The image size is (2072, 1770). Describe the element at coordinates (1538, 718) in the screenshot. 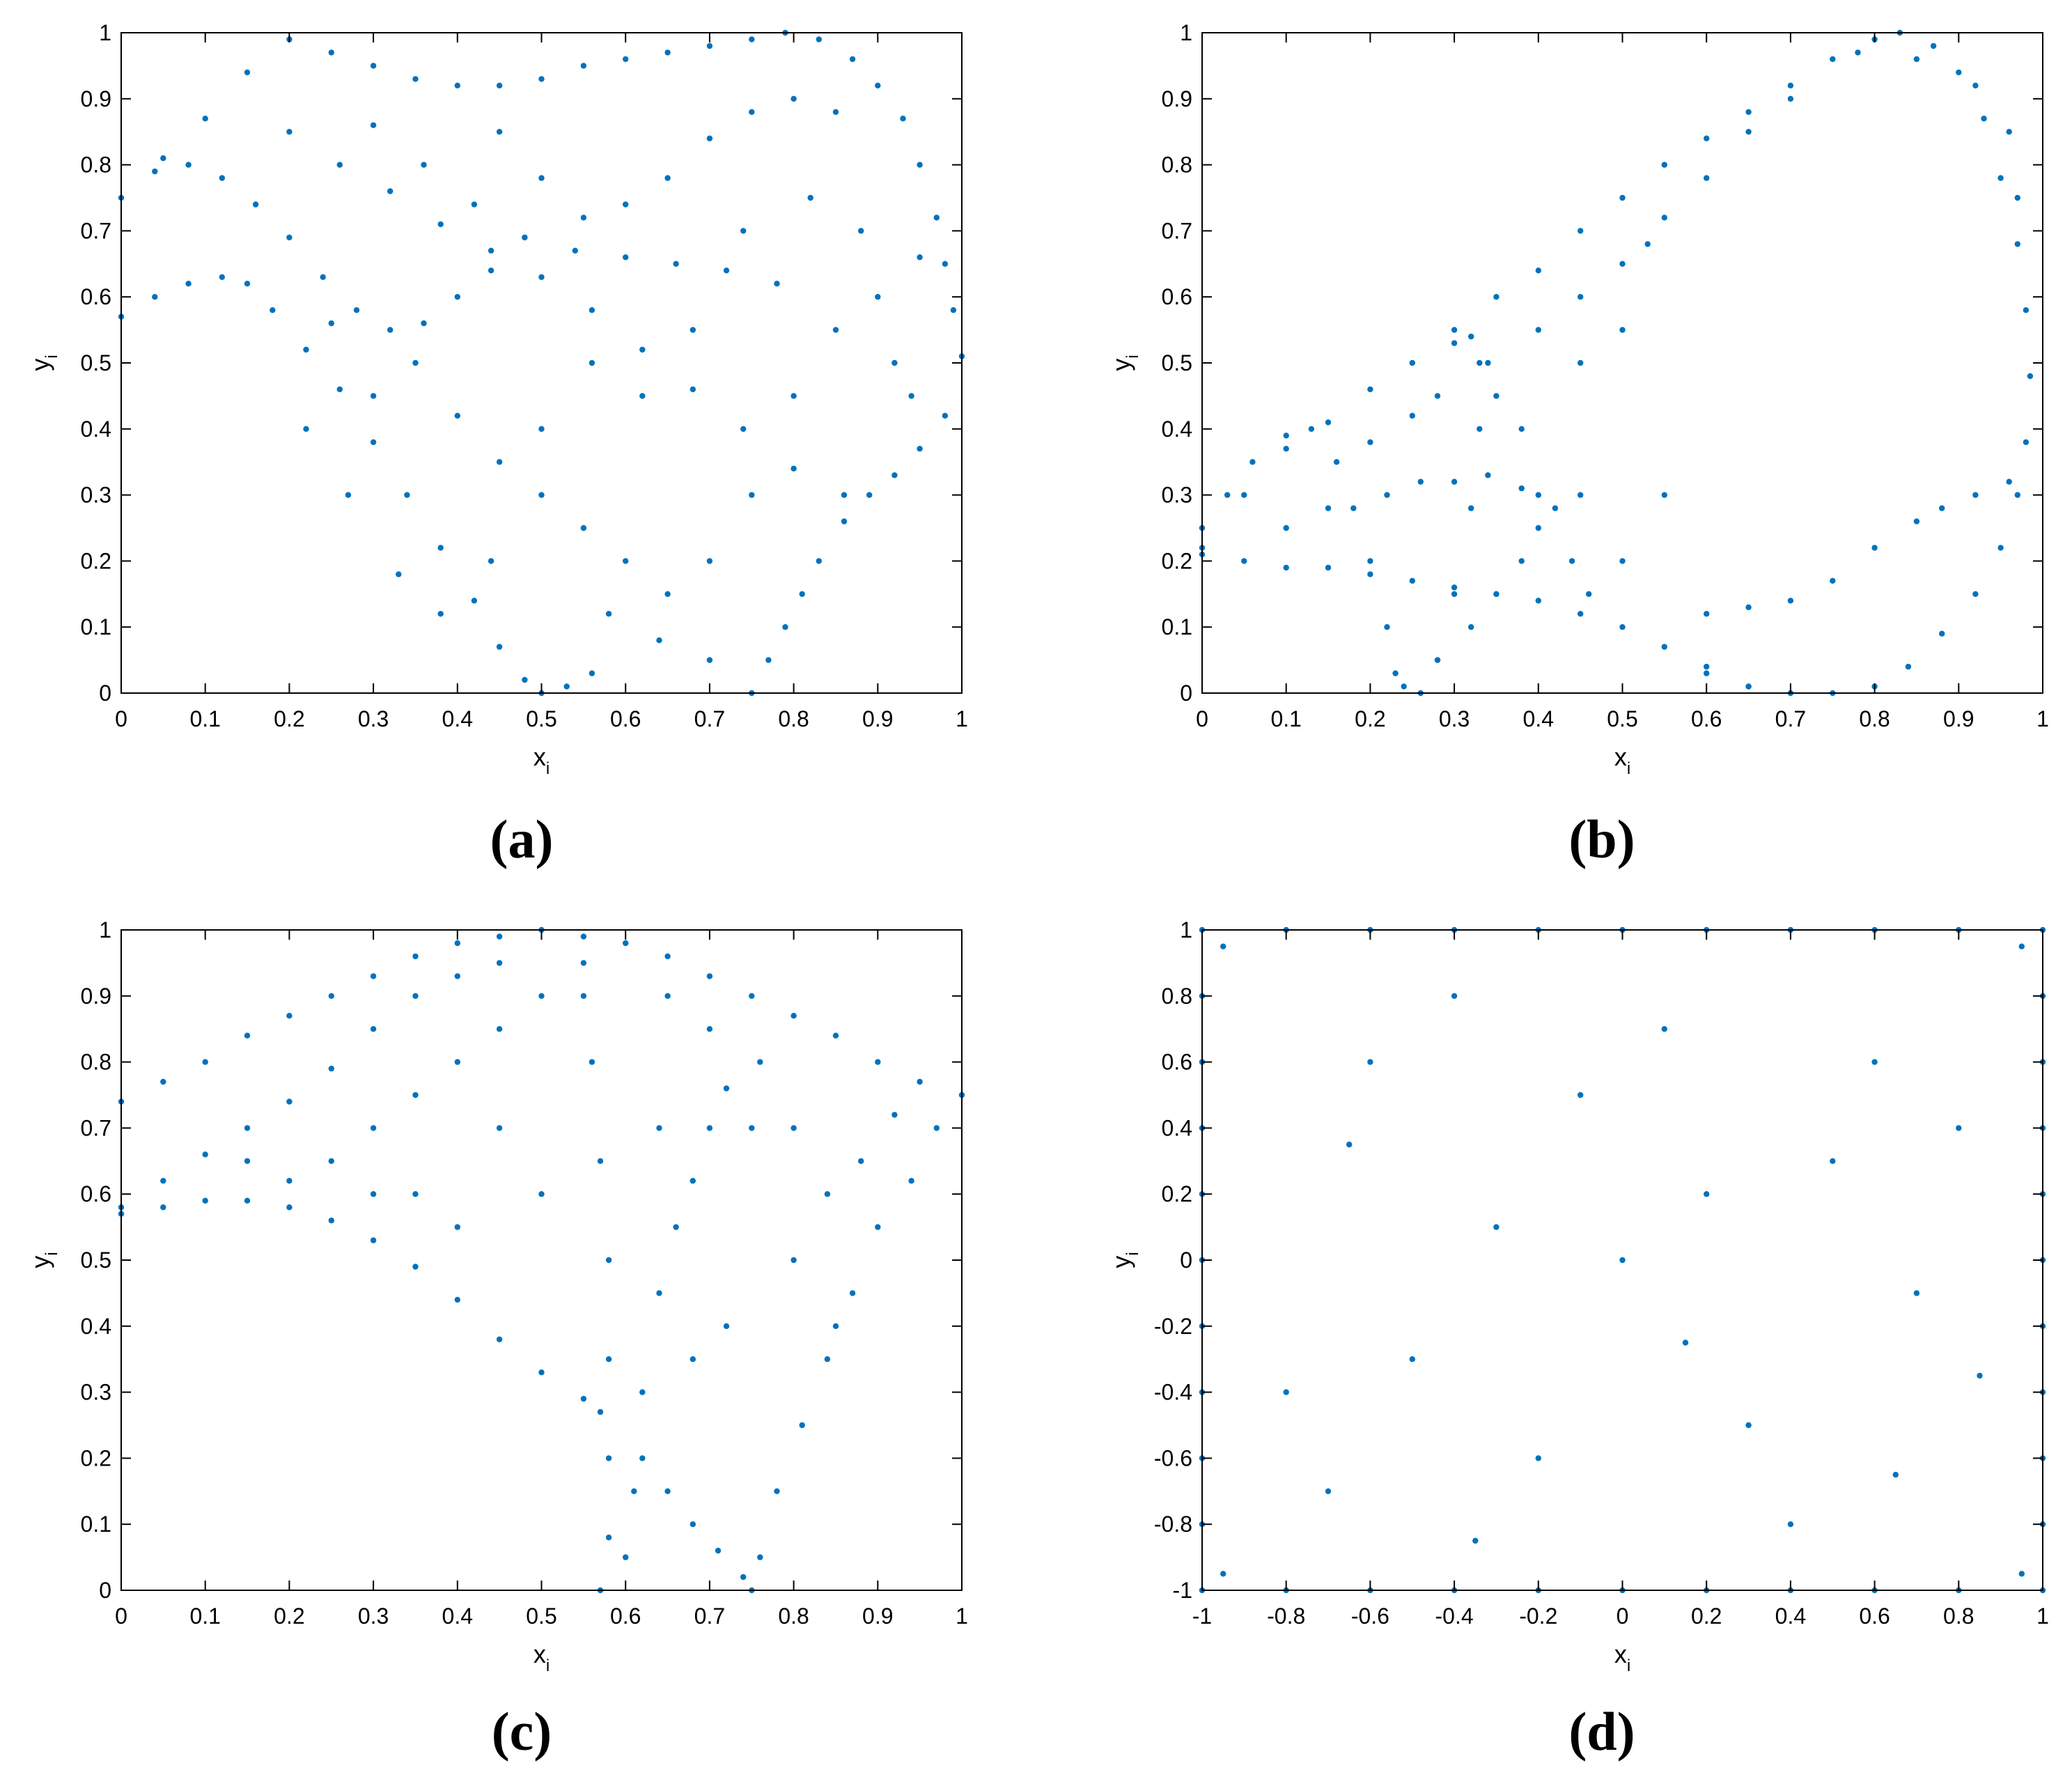

I see `x-tick-label: 0.4` at that location.